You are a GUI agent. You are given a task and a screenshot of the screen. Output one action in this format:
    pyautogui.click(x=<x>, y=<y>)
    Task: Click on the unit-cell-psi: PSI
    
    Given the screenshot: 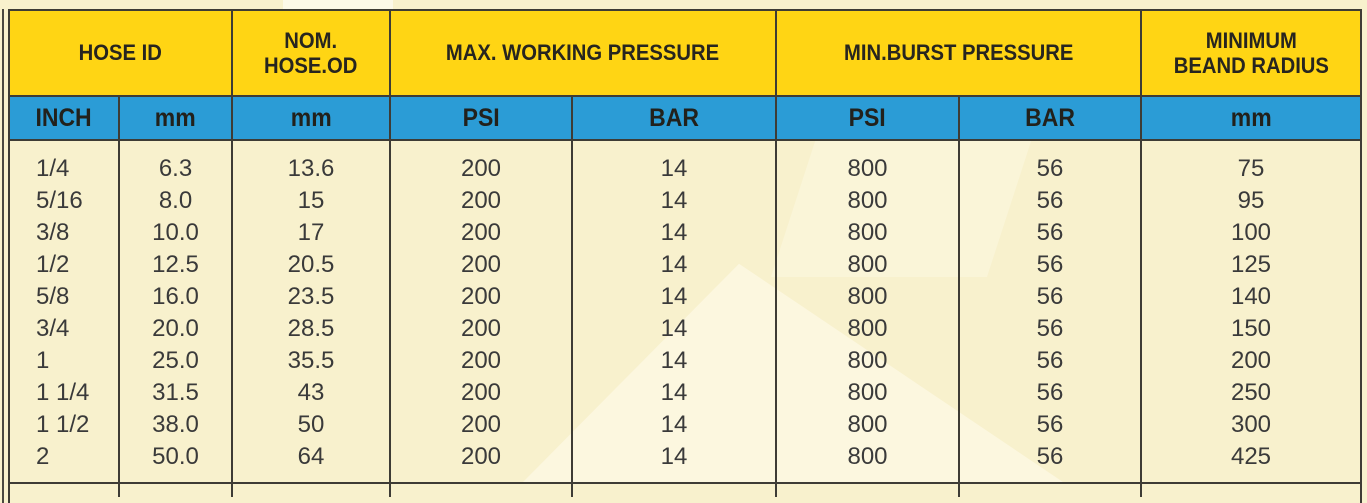 What is the action you would take?
    pyautogui.click(x=480, y=118)
    